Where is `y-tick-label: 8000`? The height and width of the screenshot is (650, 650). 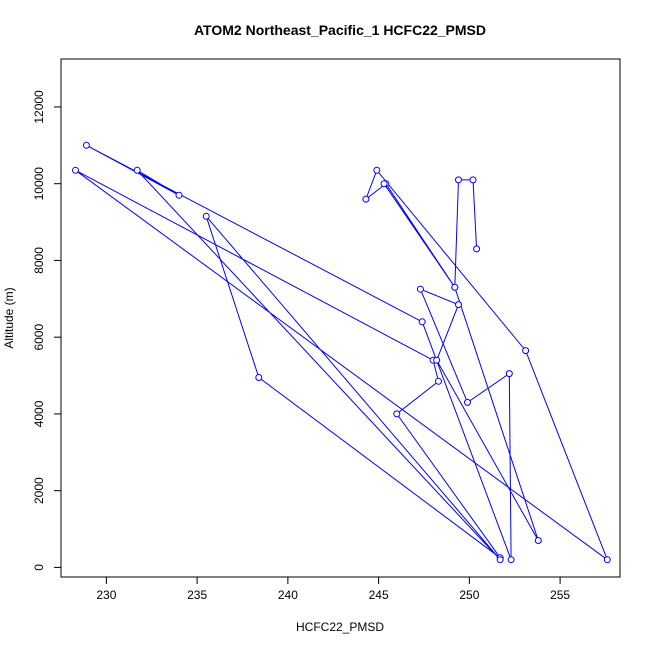 y-tick-label: 8000 is located at coordinates (39, 260).